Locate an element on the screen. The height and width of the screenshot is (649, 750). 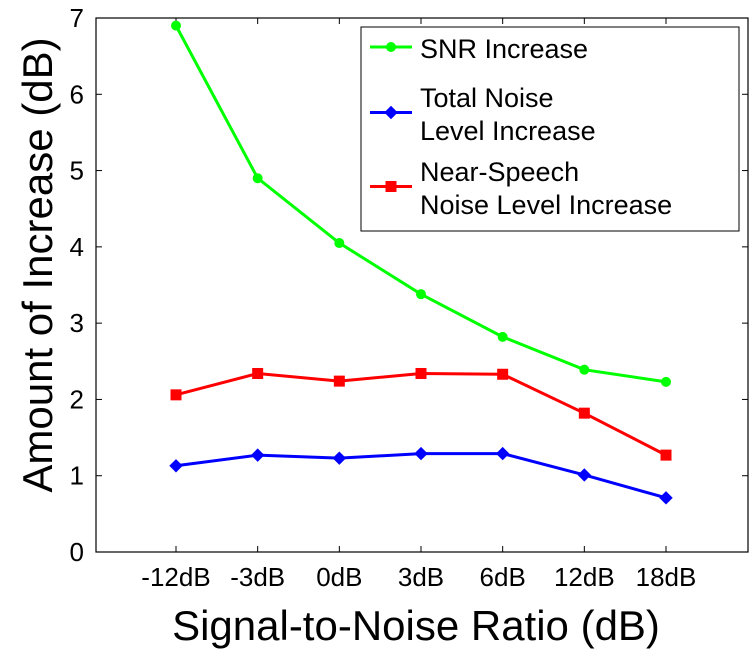
y-tick-label: 5 is located at coordinates (77, 171).